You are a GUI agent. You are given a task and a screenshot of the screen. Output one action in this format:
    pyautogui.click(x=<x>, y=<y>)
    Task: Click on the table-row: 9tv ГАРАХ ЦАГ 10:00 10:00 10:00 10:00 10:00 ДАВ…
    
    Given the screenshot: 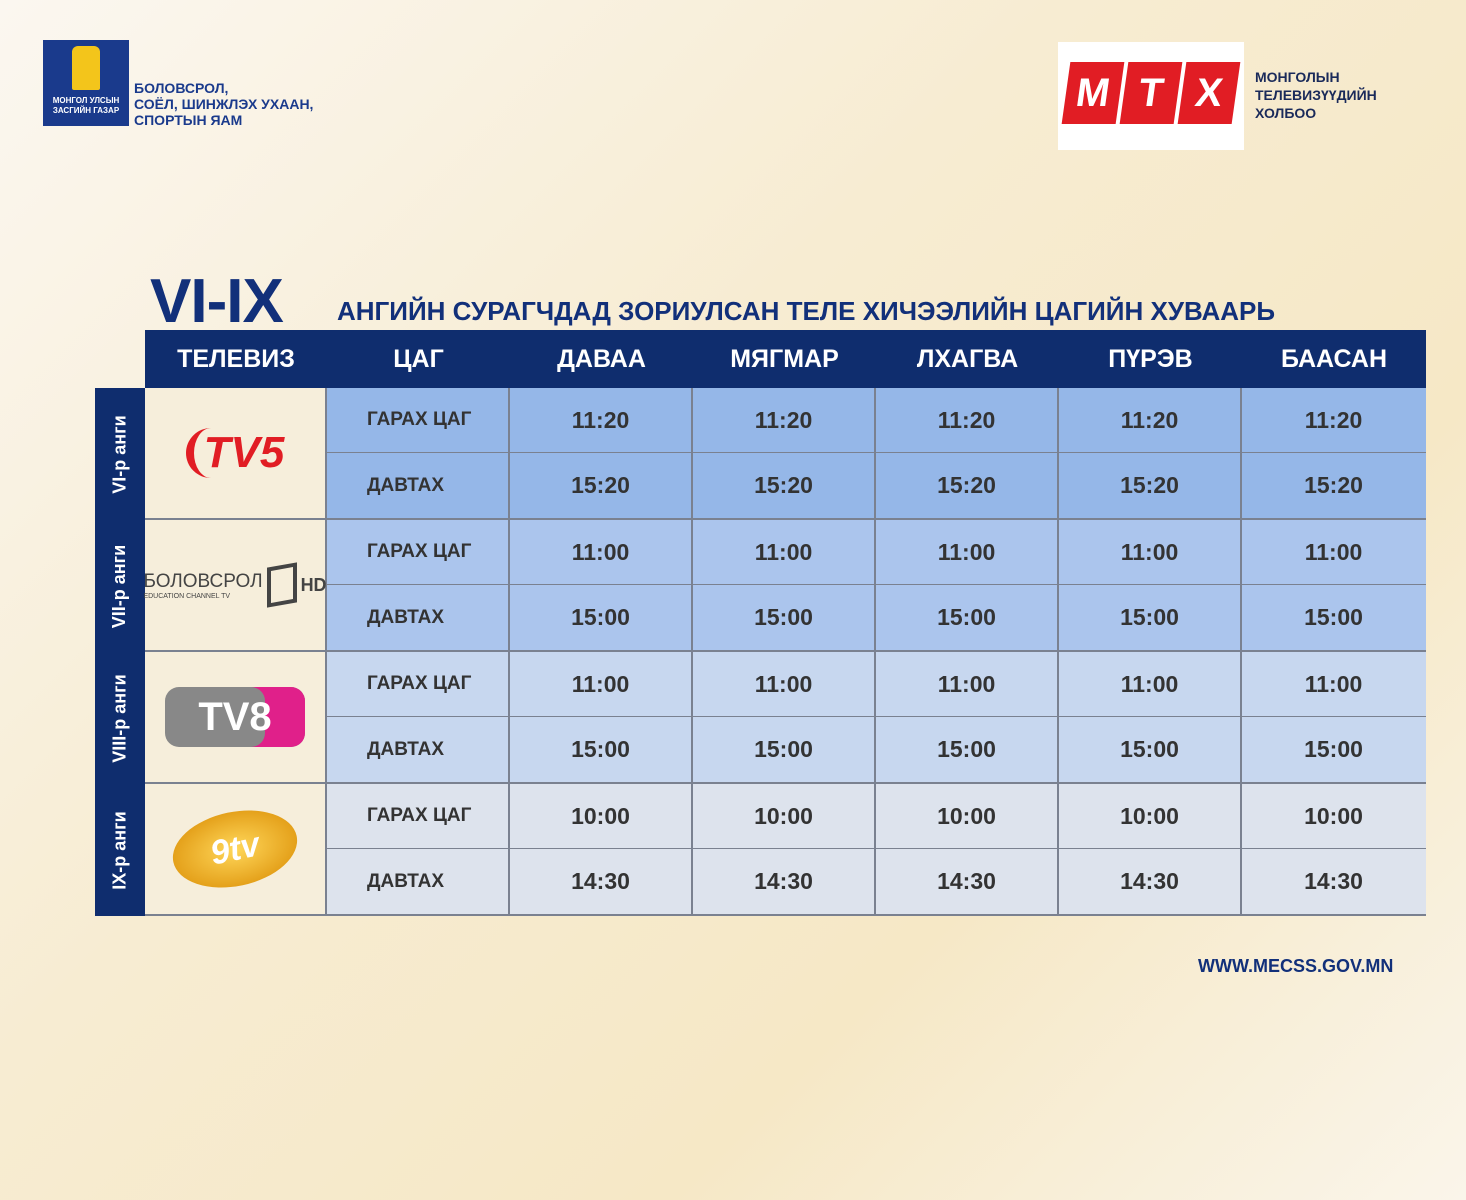 What is the action you would take?
    pyautogui.click(x=785, y=850)
    